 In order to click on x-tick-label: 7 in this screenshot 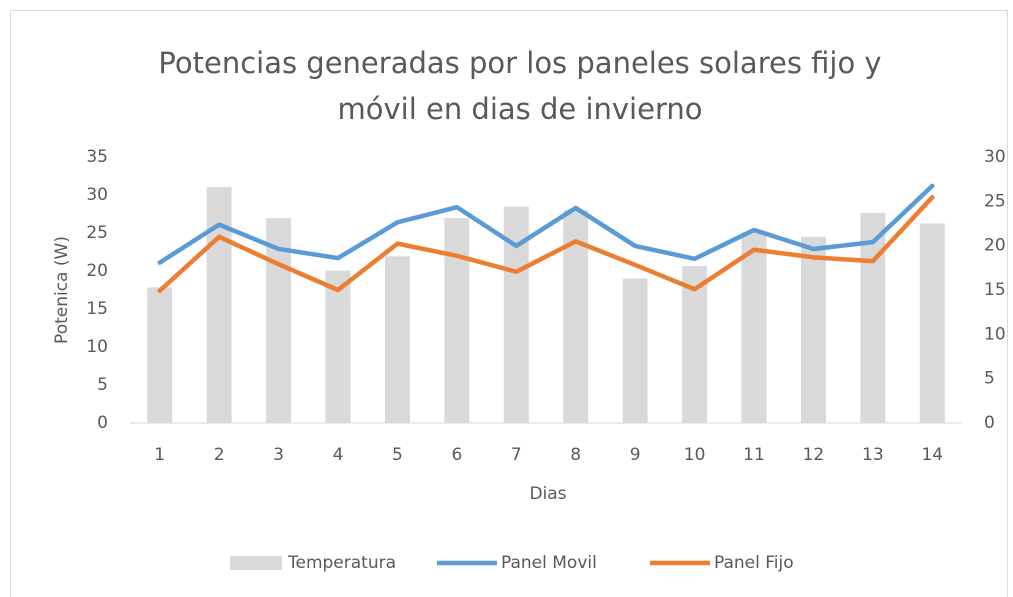, I will do `click(516, 455)`.